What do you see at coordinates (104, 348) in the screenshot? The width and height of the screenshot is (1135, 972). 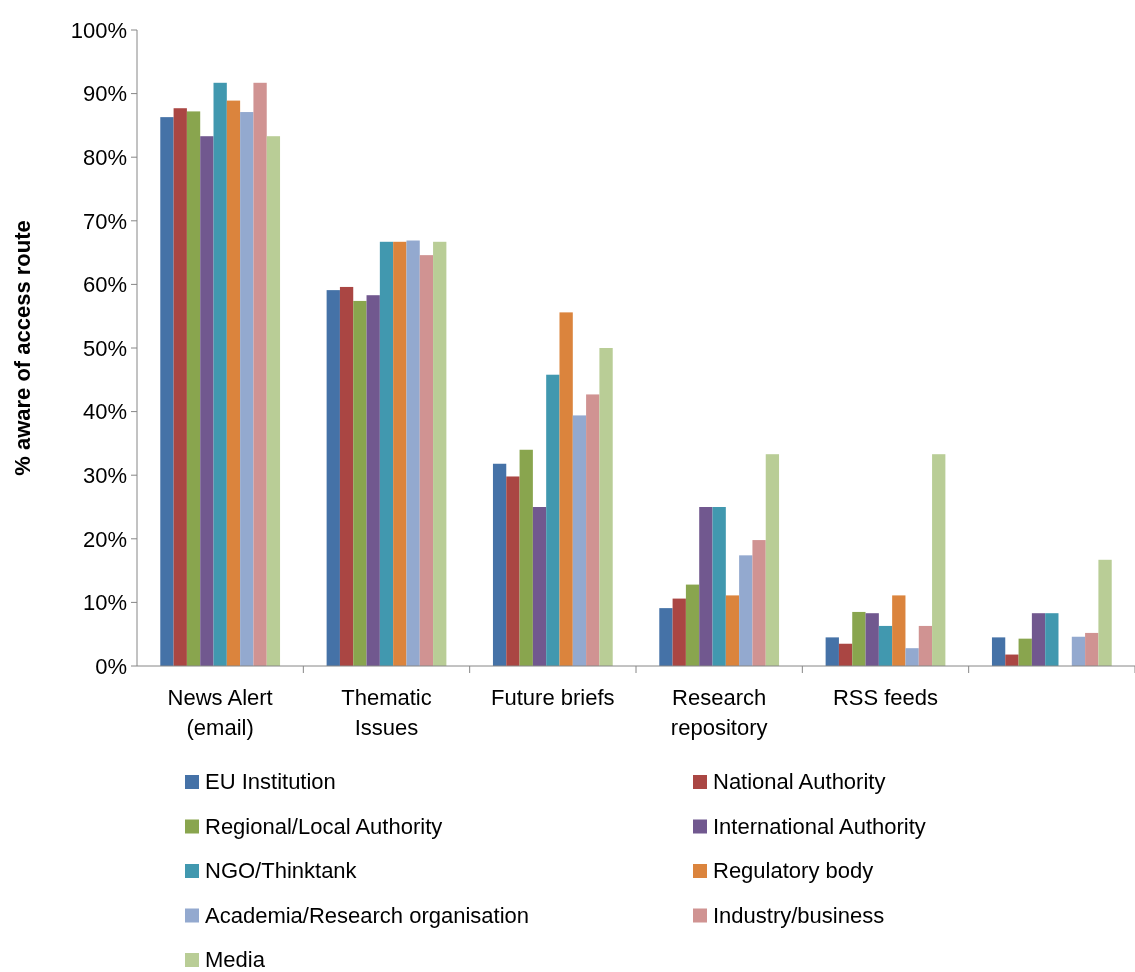 I see `y-tick-label: 50%` at bounding box center [104, 348].